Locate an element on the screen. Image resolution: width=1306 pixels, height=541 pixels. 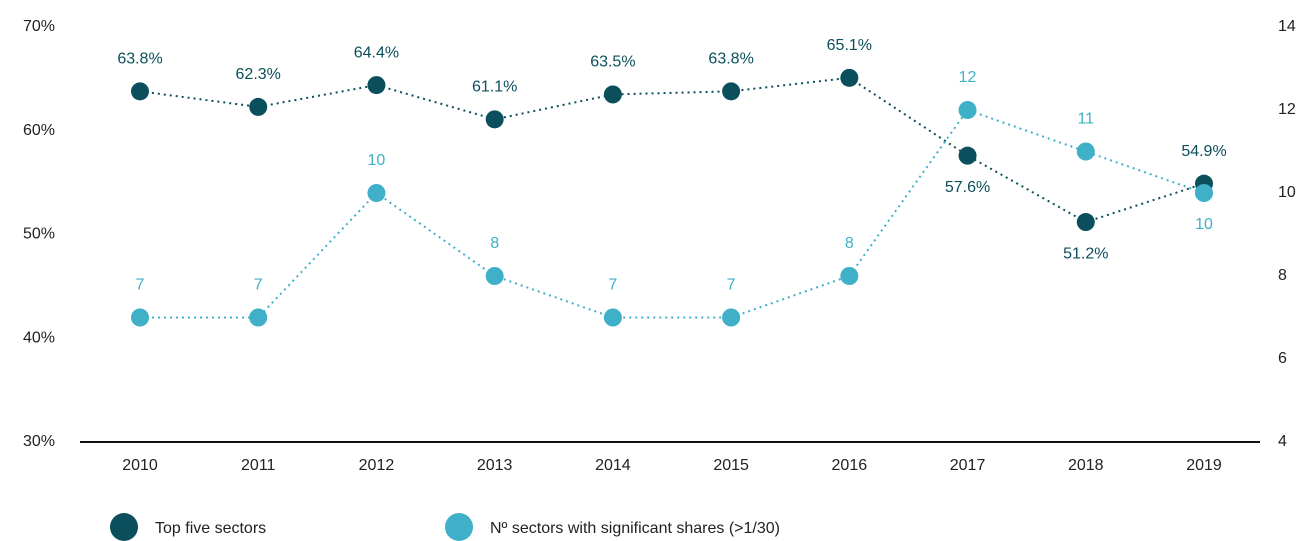
data-label: 62.3% is located at coordinates (258, 74).